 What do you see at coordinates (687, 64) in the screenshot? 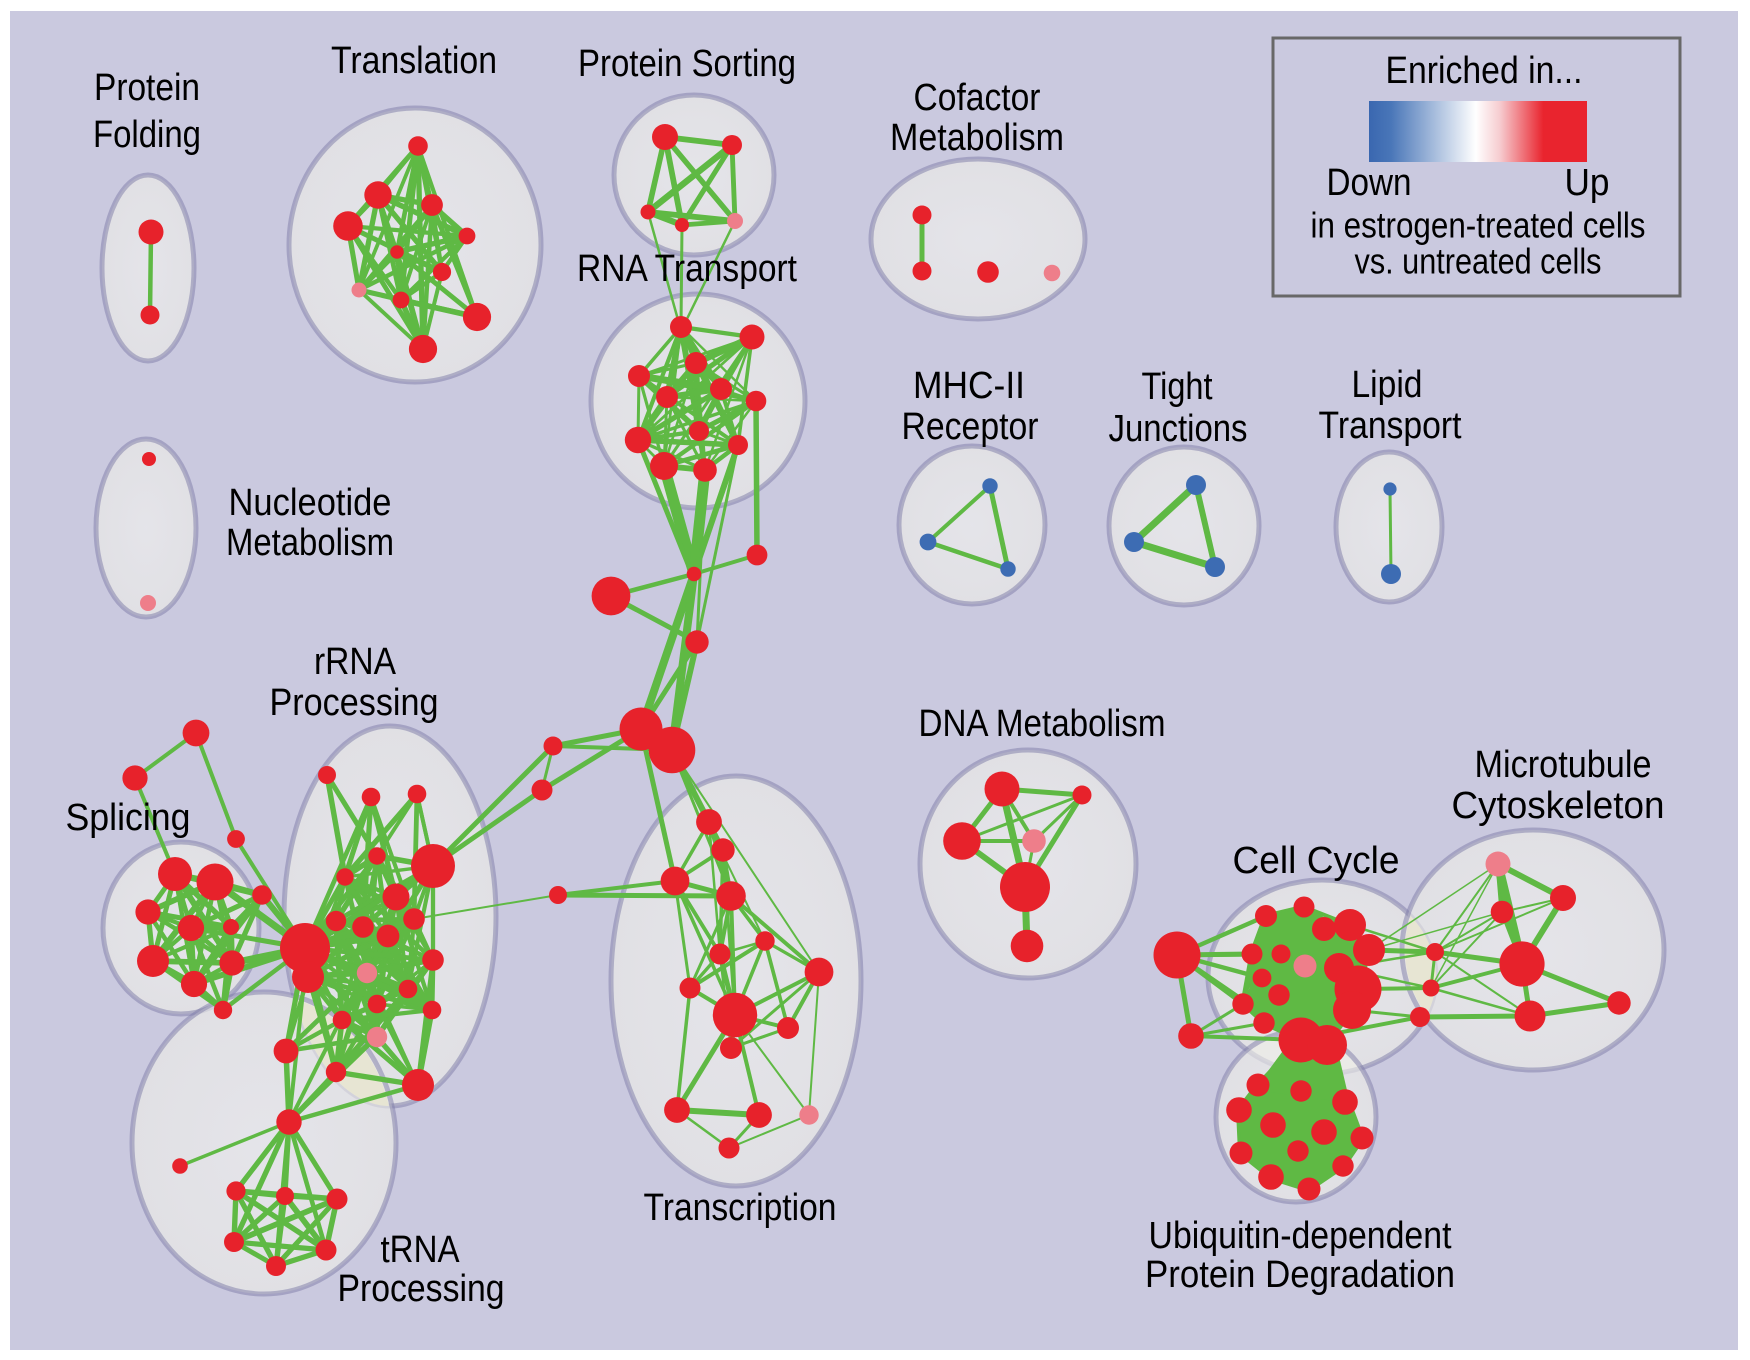
I see `svg-text: Protein Sorting` at bounding box center [687, 64].